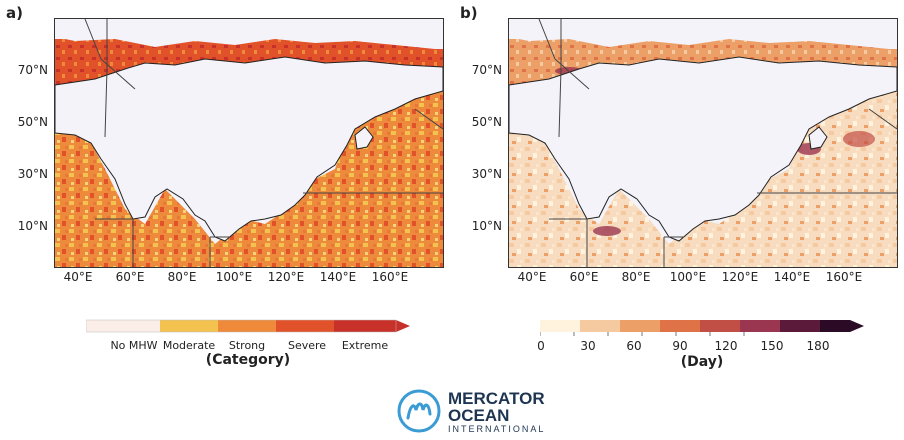 The height and width of the screenshot is (440, 904). Describe the element at coordinates (182, 277) in the screenshot. I see `lon-label-a-80: 80°E` at that location.